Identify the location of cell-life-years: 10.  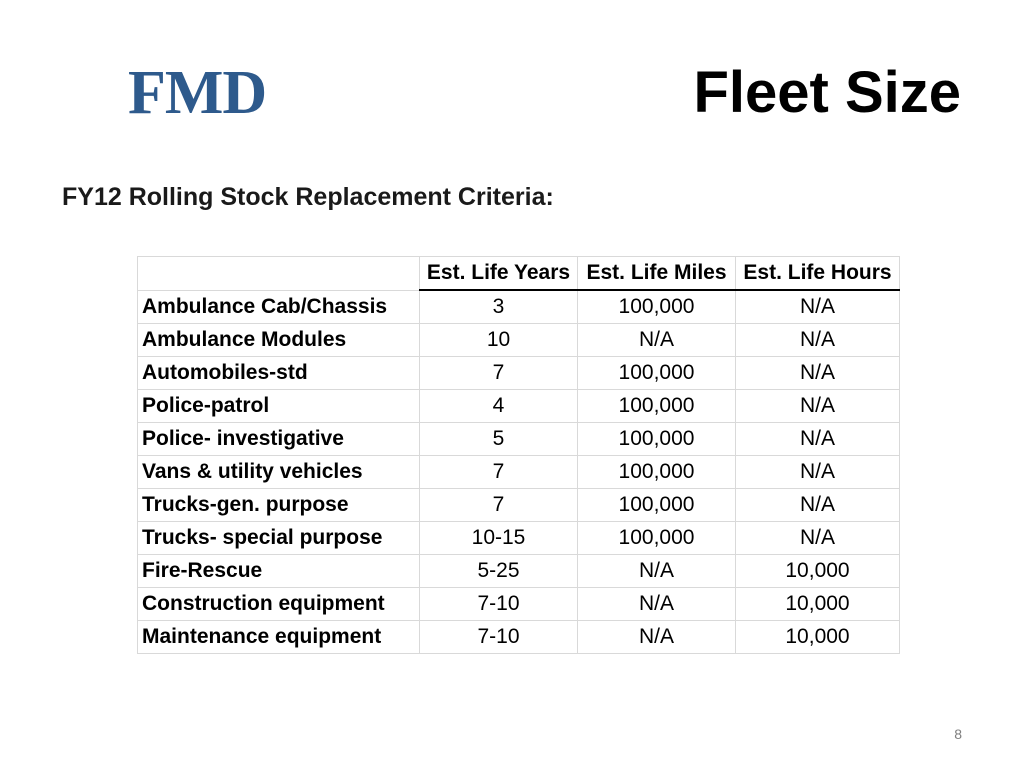
(498, 340).